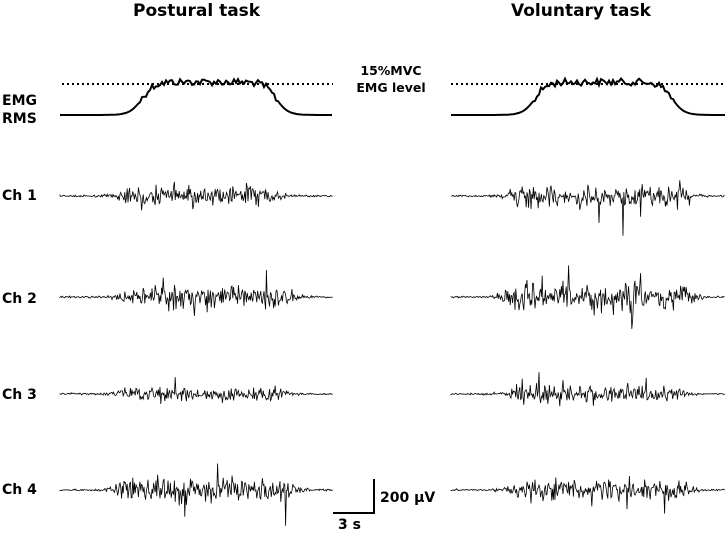 The height and width of the screenshot is (538, 726). I want to click on emg-rms-label-line1: EMG, so click(19, 101).